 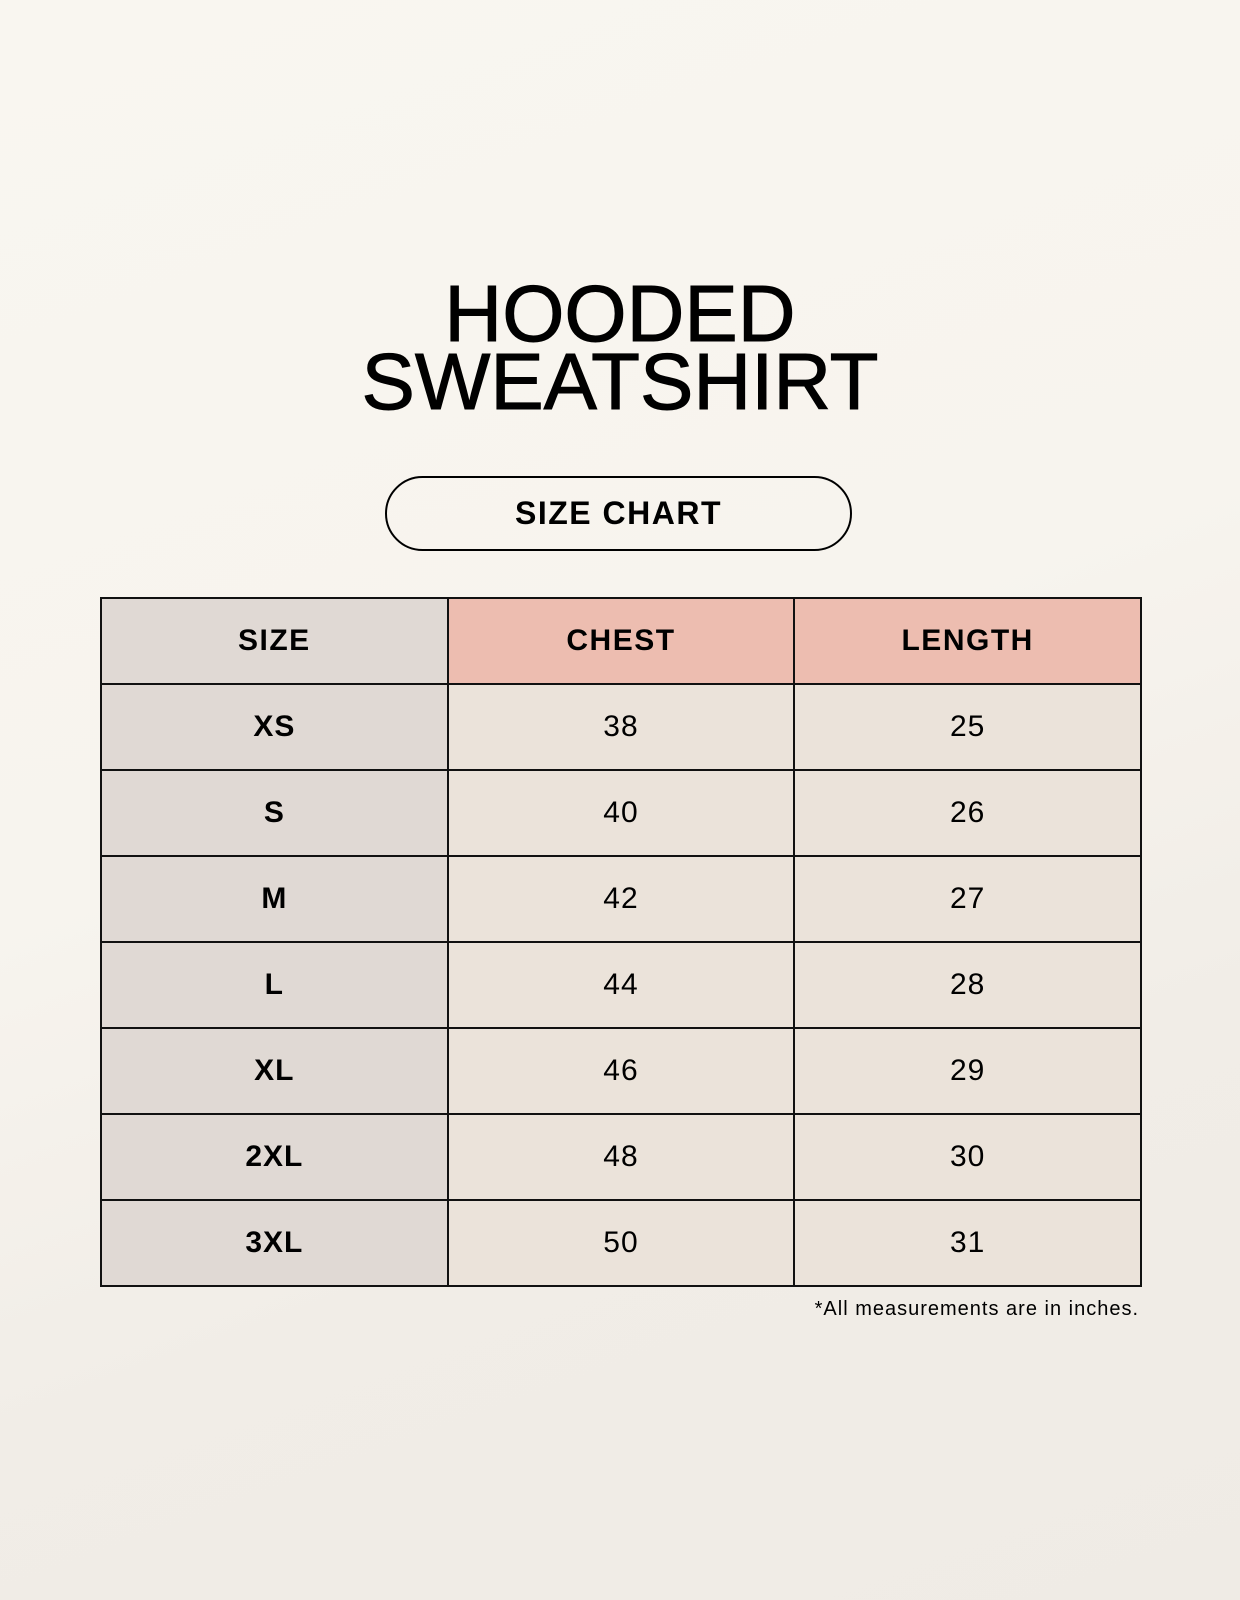 I want to click on page-title: HOODED SWEATSHIRT, so click(x=620, y=347).